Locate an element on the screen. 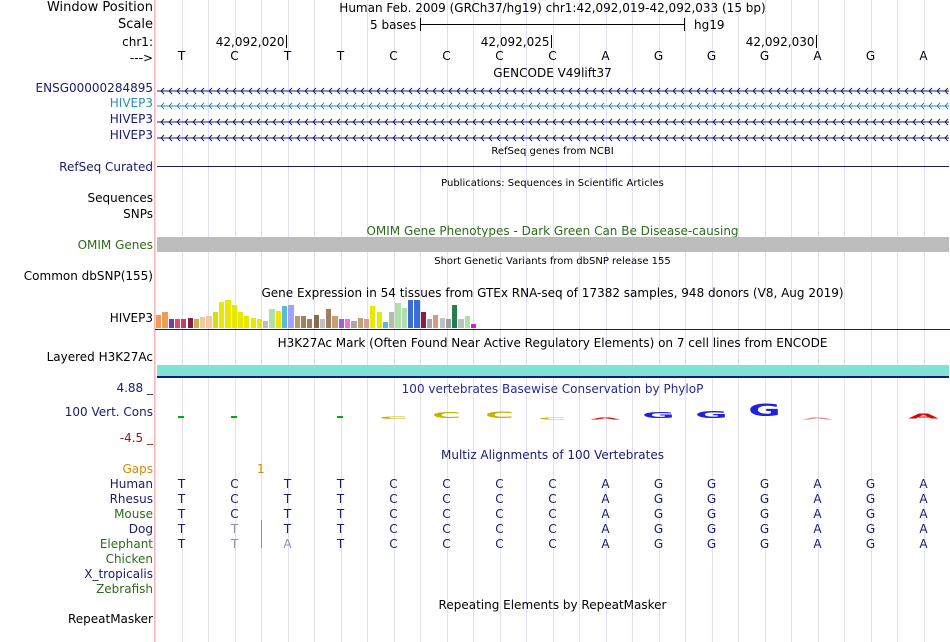 This screenshot has height=642, width=950. omim-gene-bar is located at coordinates (553, 244).